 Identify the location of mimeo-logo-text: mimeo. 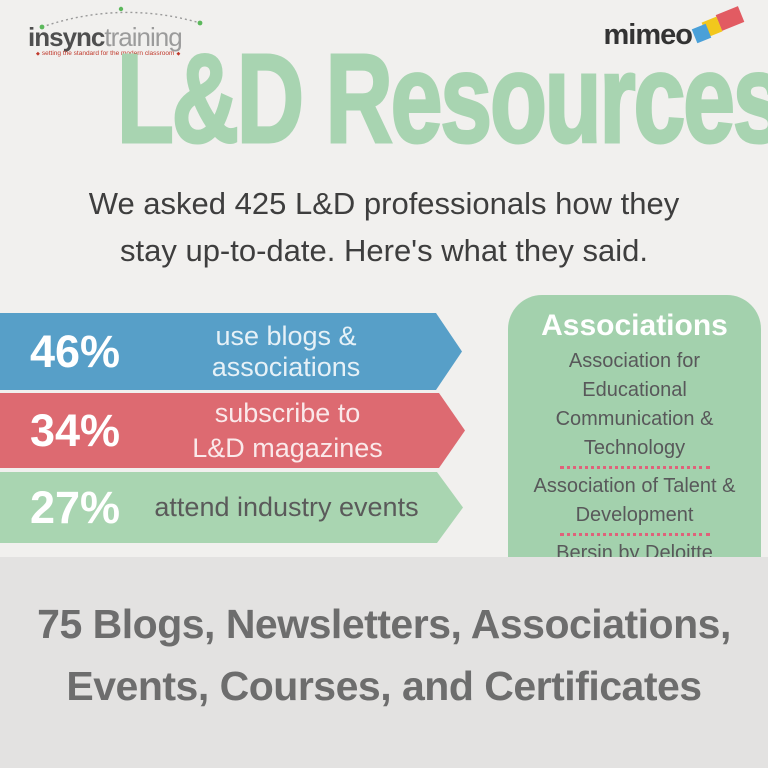
(648, 35).